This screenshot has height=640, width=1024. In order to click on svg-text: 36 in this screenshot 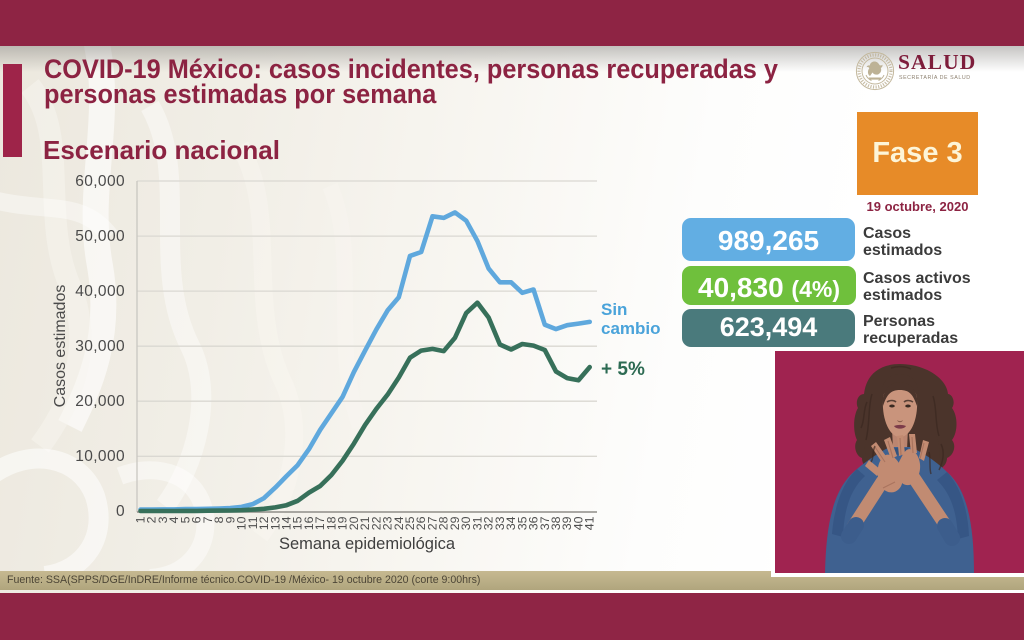, I will do `click(534, 523)`.